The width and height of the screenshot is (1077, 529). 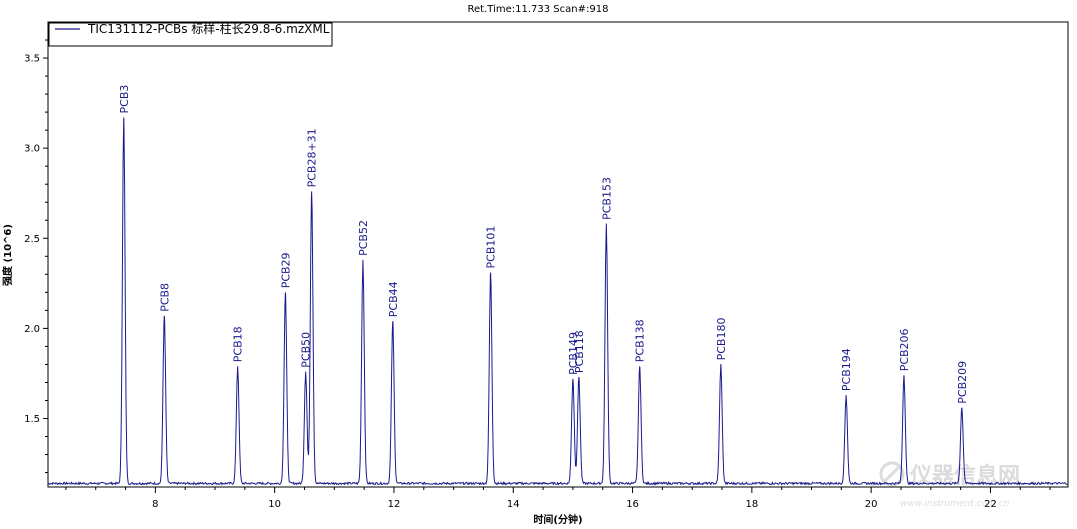 What do you see at coordinates (721, 339) in the screenshot?
I see `peak-label: PCB180` at bounding box center [721, 339].